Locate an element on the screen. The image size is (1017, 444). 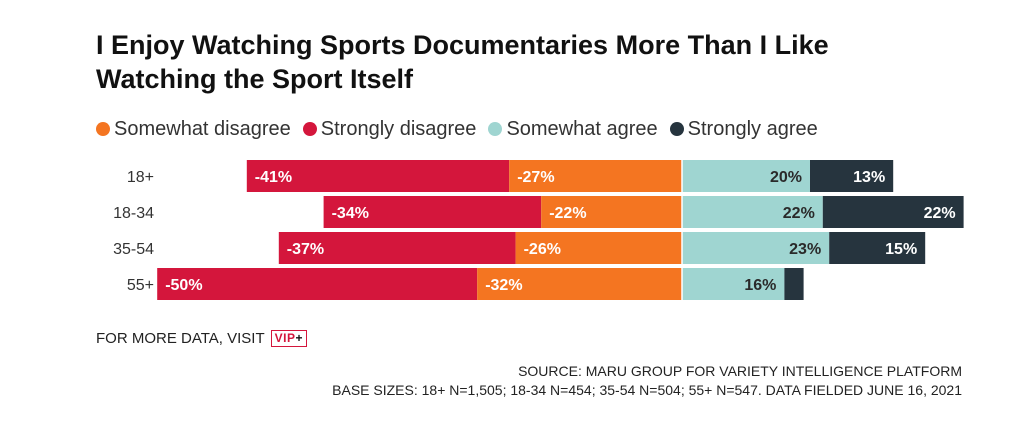
more-data-note: FOR MORE DATA, VISIT VIP+ is located at coordinates (201, 338).